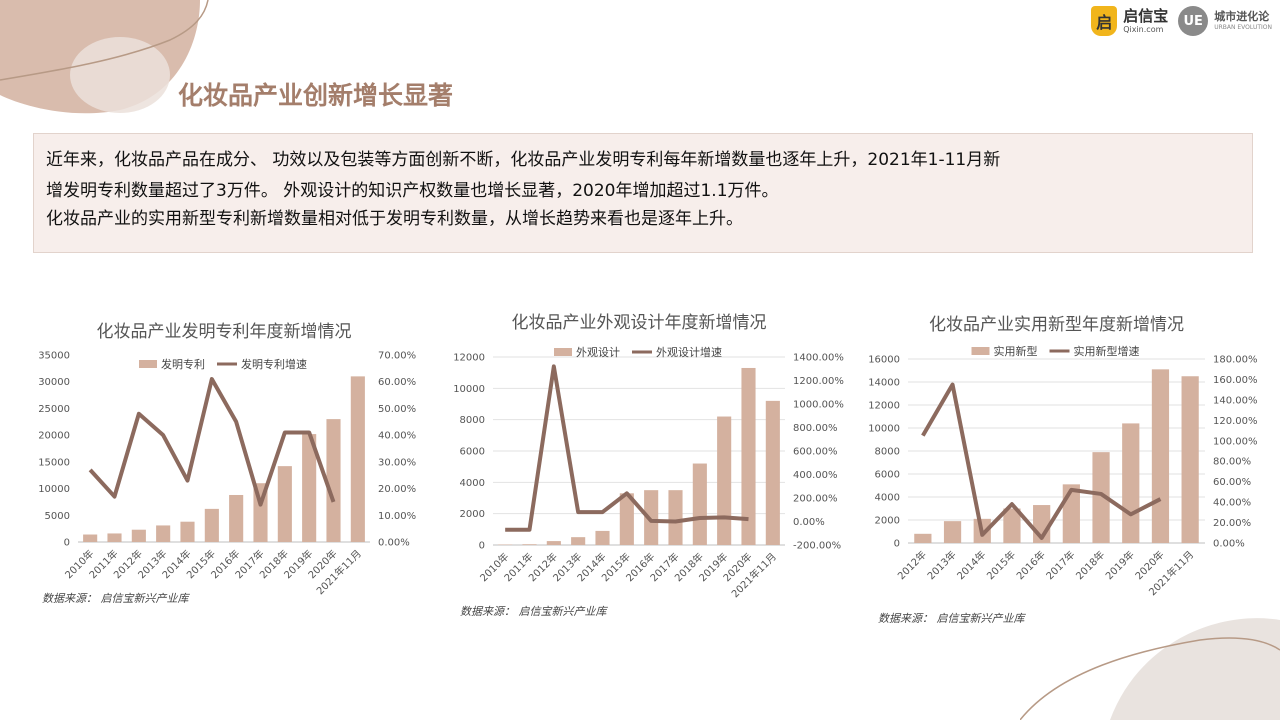 The height and width of the screenshot is (720, 1280). What do you see at coordinates (1107, 351) in the screenshot?
I see `legend-label-line: 实用新型增速` at bounding box center [1107, 351].